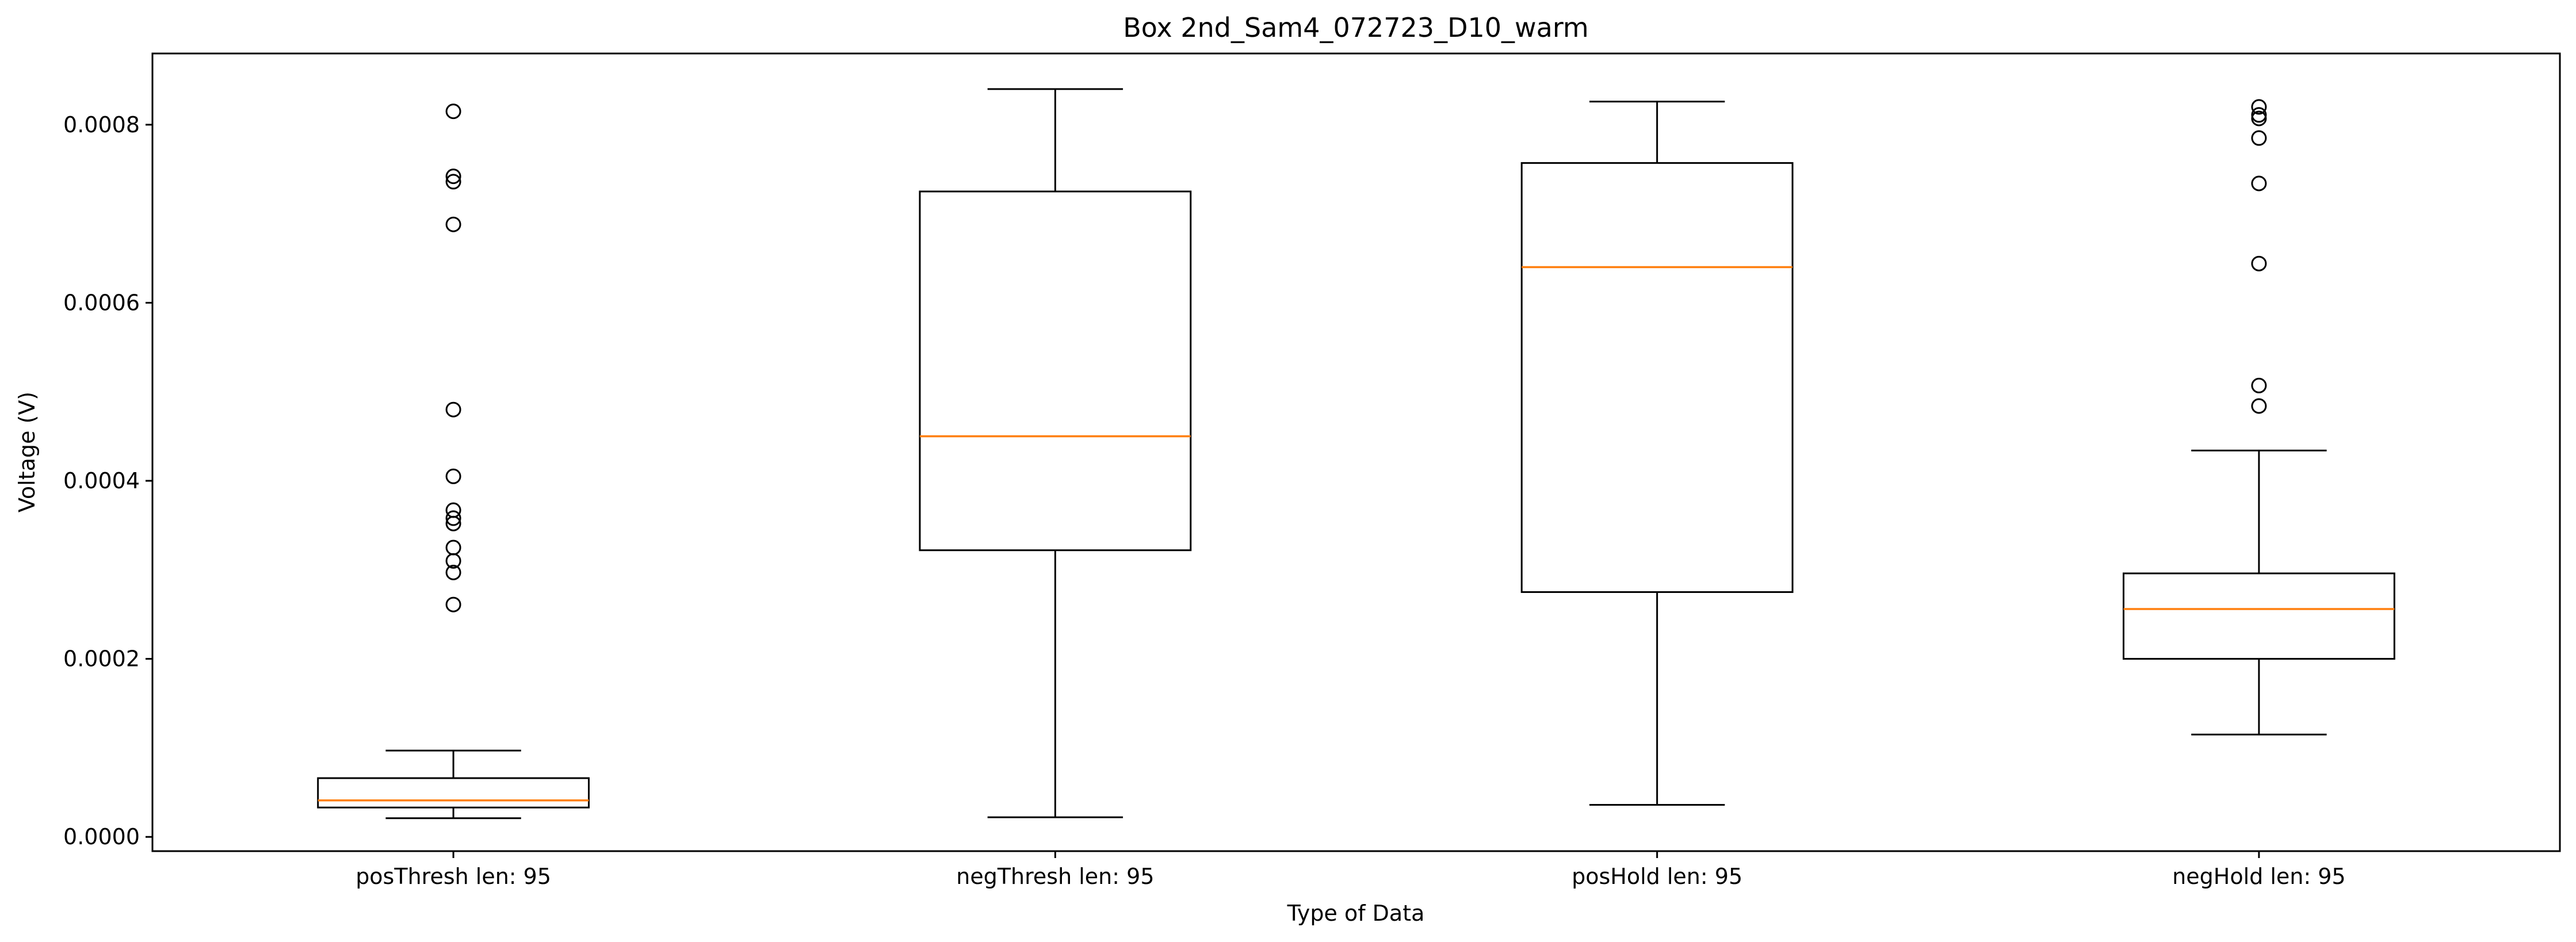 The image size is (2576, 942). I want to click on x-tick-label: posThresh len: 95, so click(453, 876).